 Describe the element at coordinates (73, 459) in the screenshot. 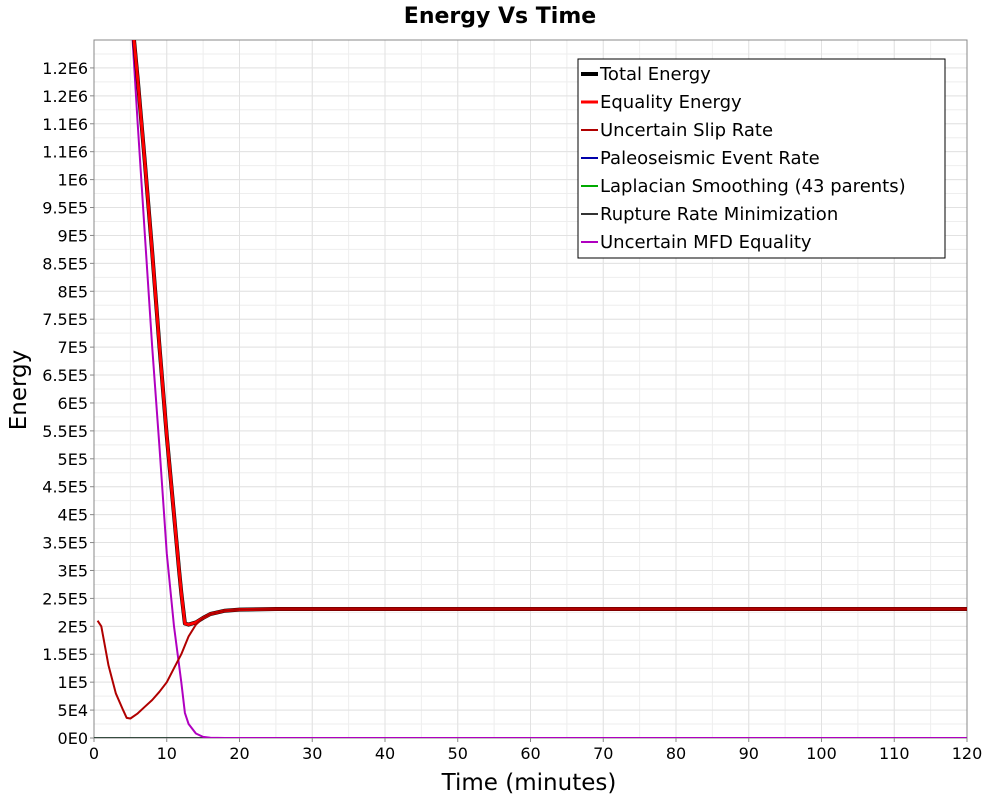

I see `y-tick-label: 5E5` at that location.